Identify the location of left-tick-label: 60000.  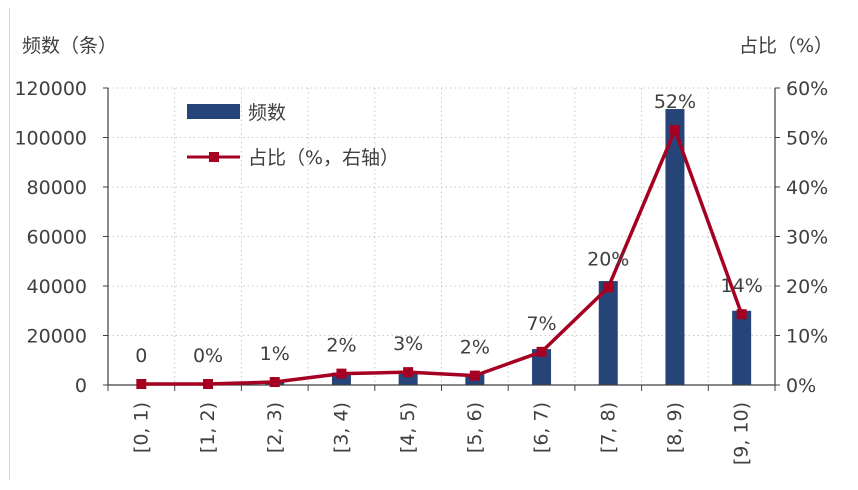
(57, 238).